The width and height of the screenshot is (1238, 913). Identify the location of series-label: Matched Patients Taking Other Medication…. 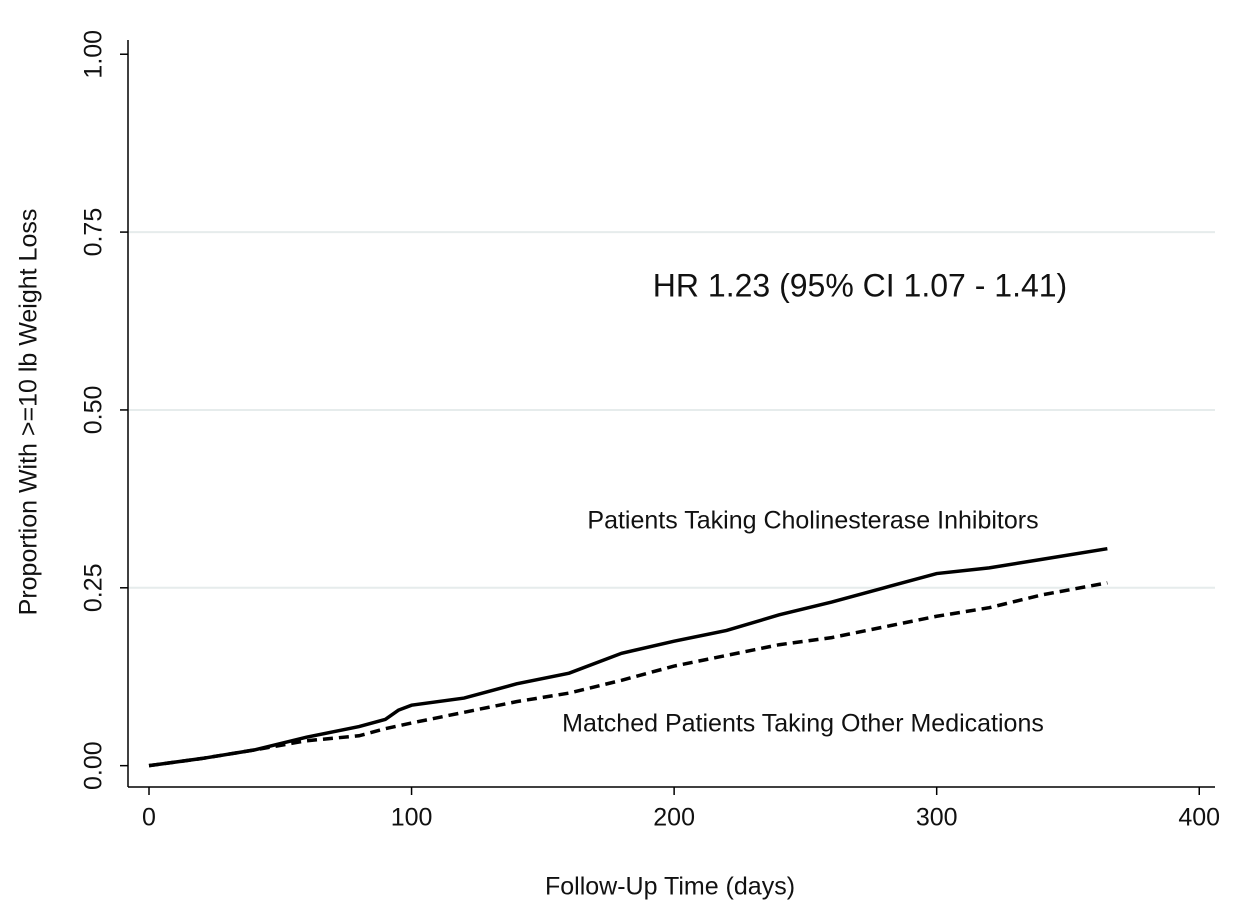
(803, 724).